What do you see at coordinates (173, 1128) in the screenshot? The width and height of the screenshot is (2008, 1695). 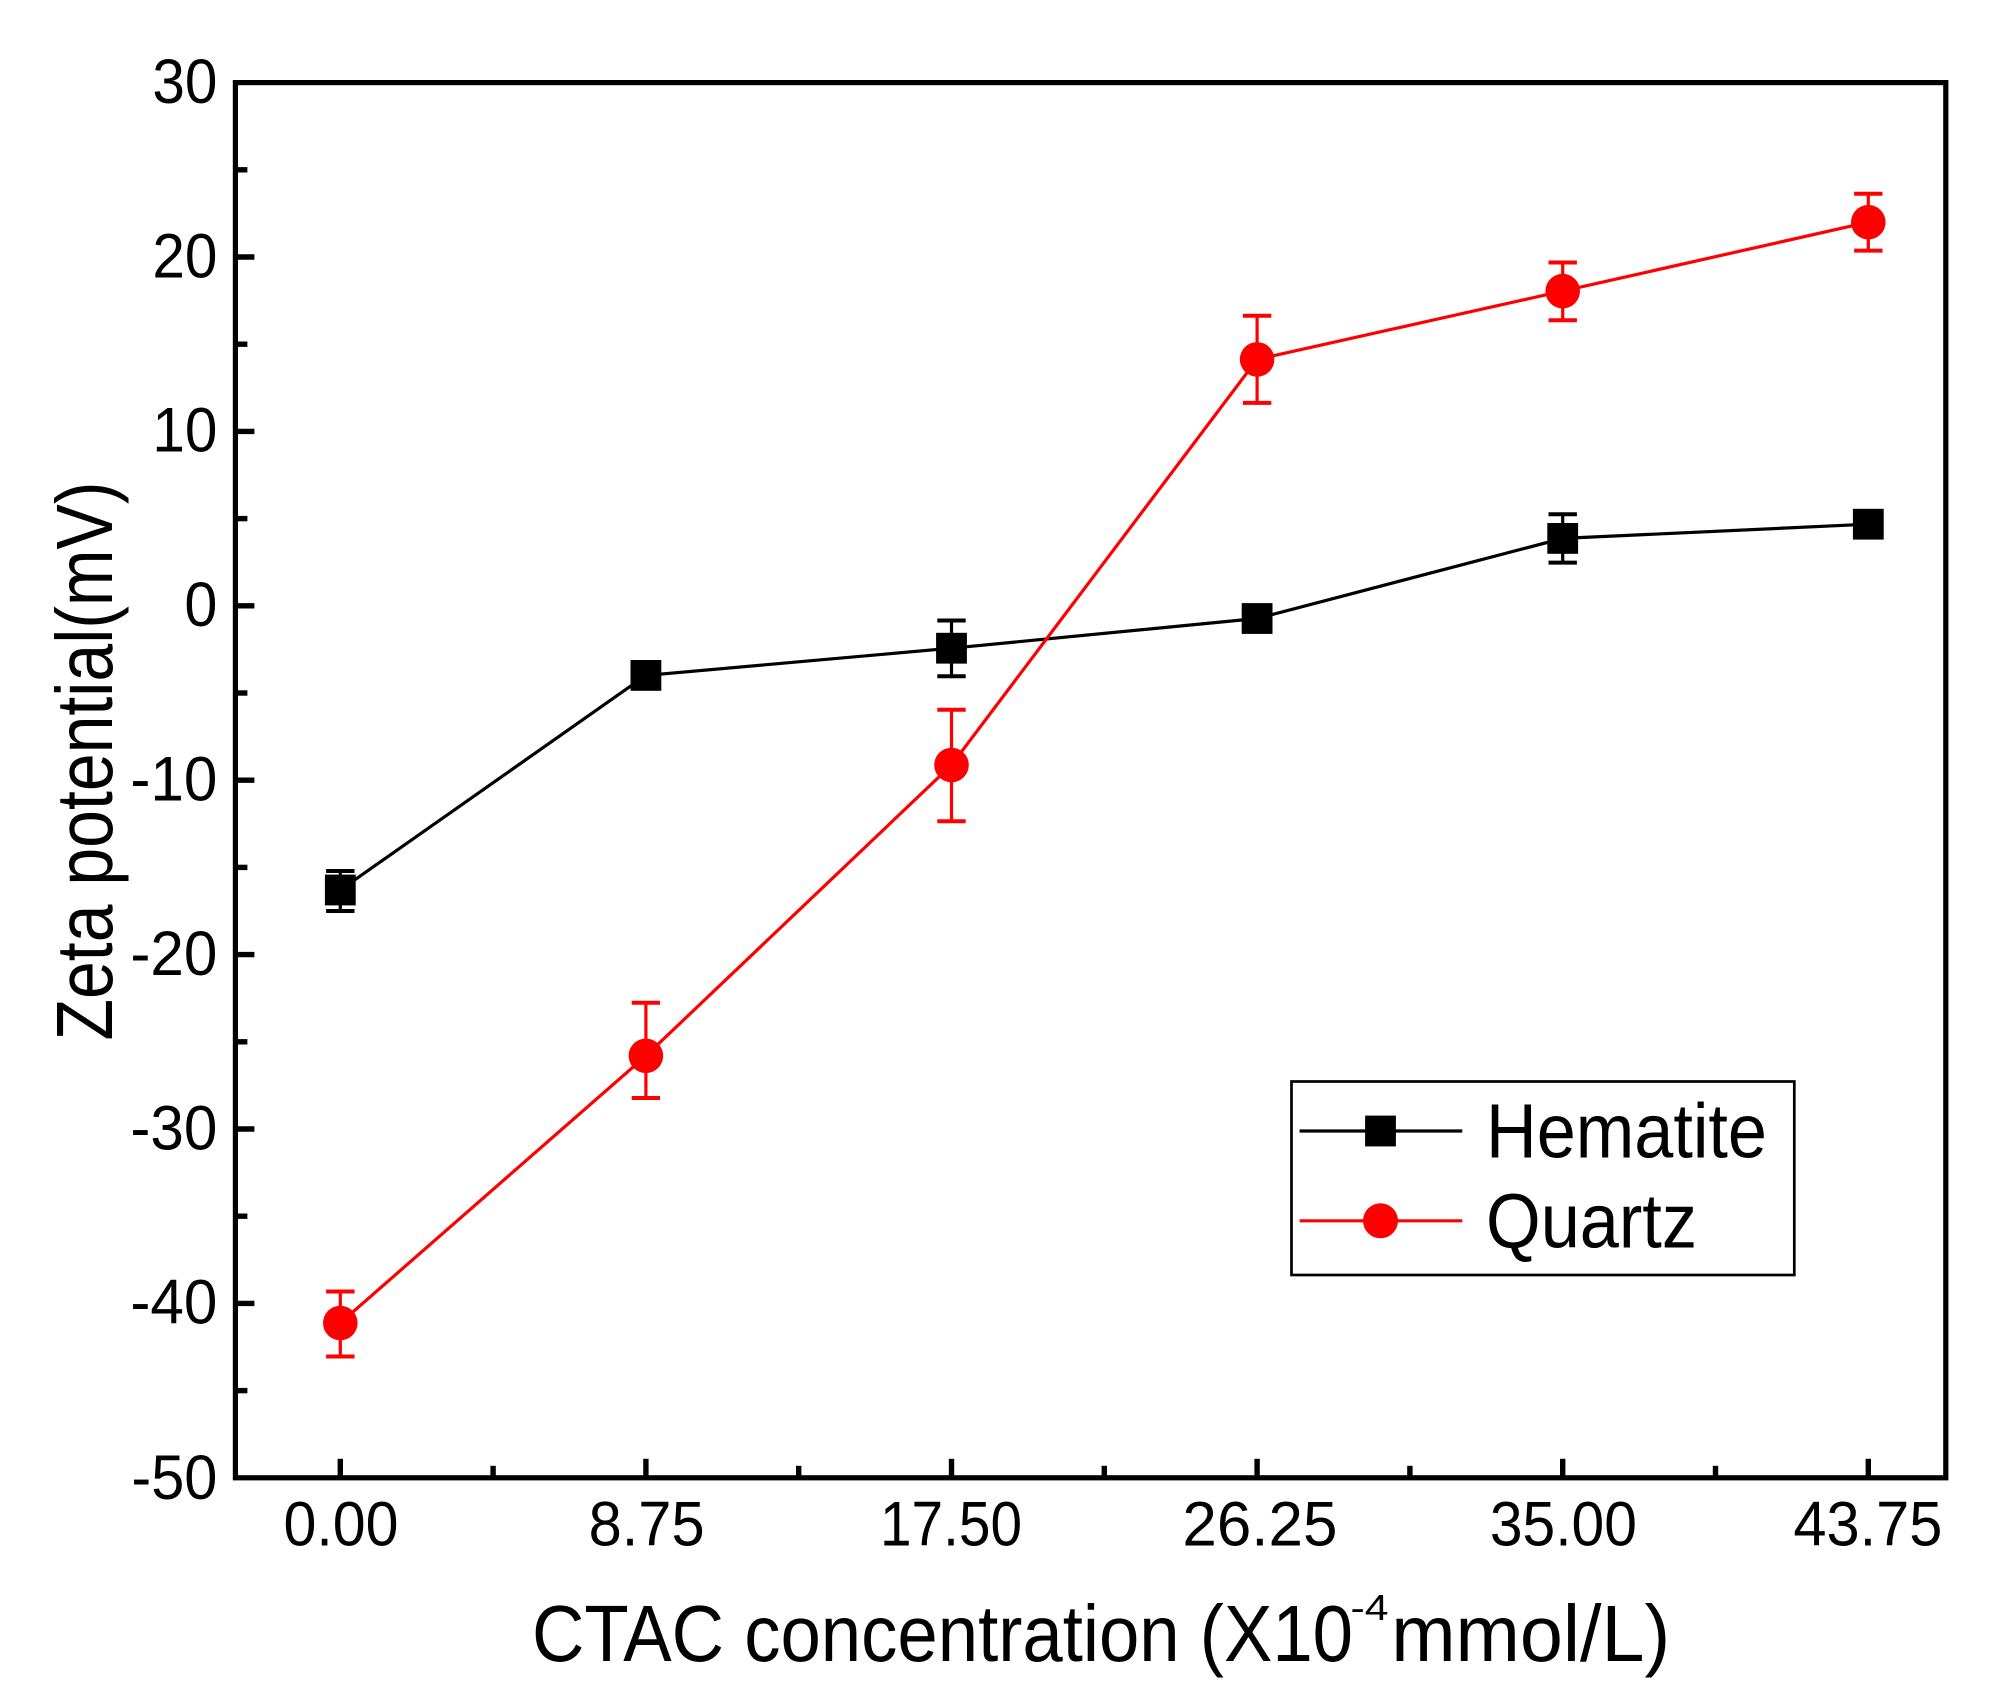 I see `svg-text: -30` at bounding box center [173, 1128].